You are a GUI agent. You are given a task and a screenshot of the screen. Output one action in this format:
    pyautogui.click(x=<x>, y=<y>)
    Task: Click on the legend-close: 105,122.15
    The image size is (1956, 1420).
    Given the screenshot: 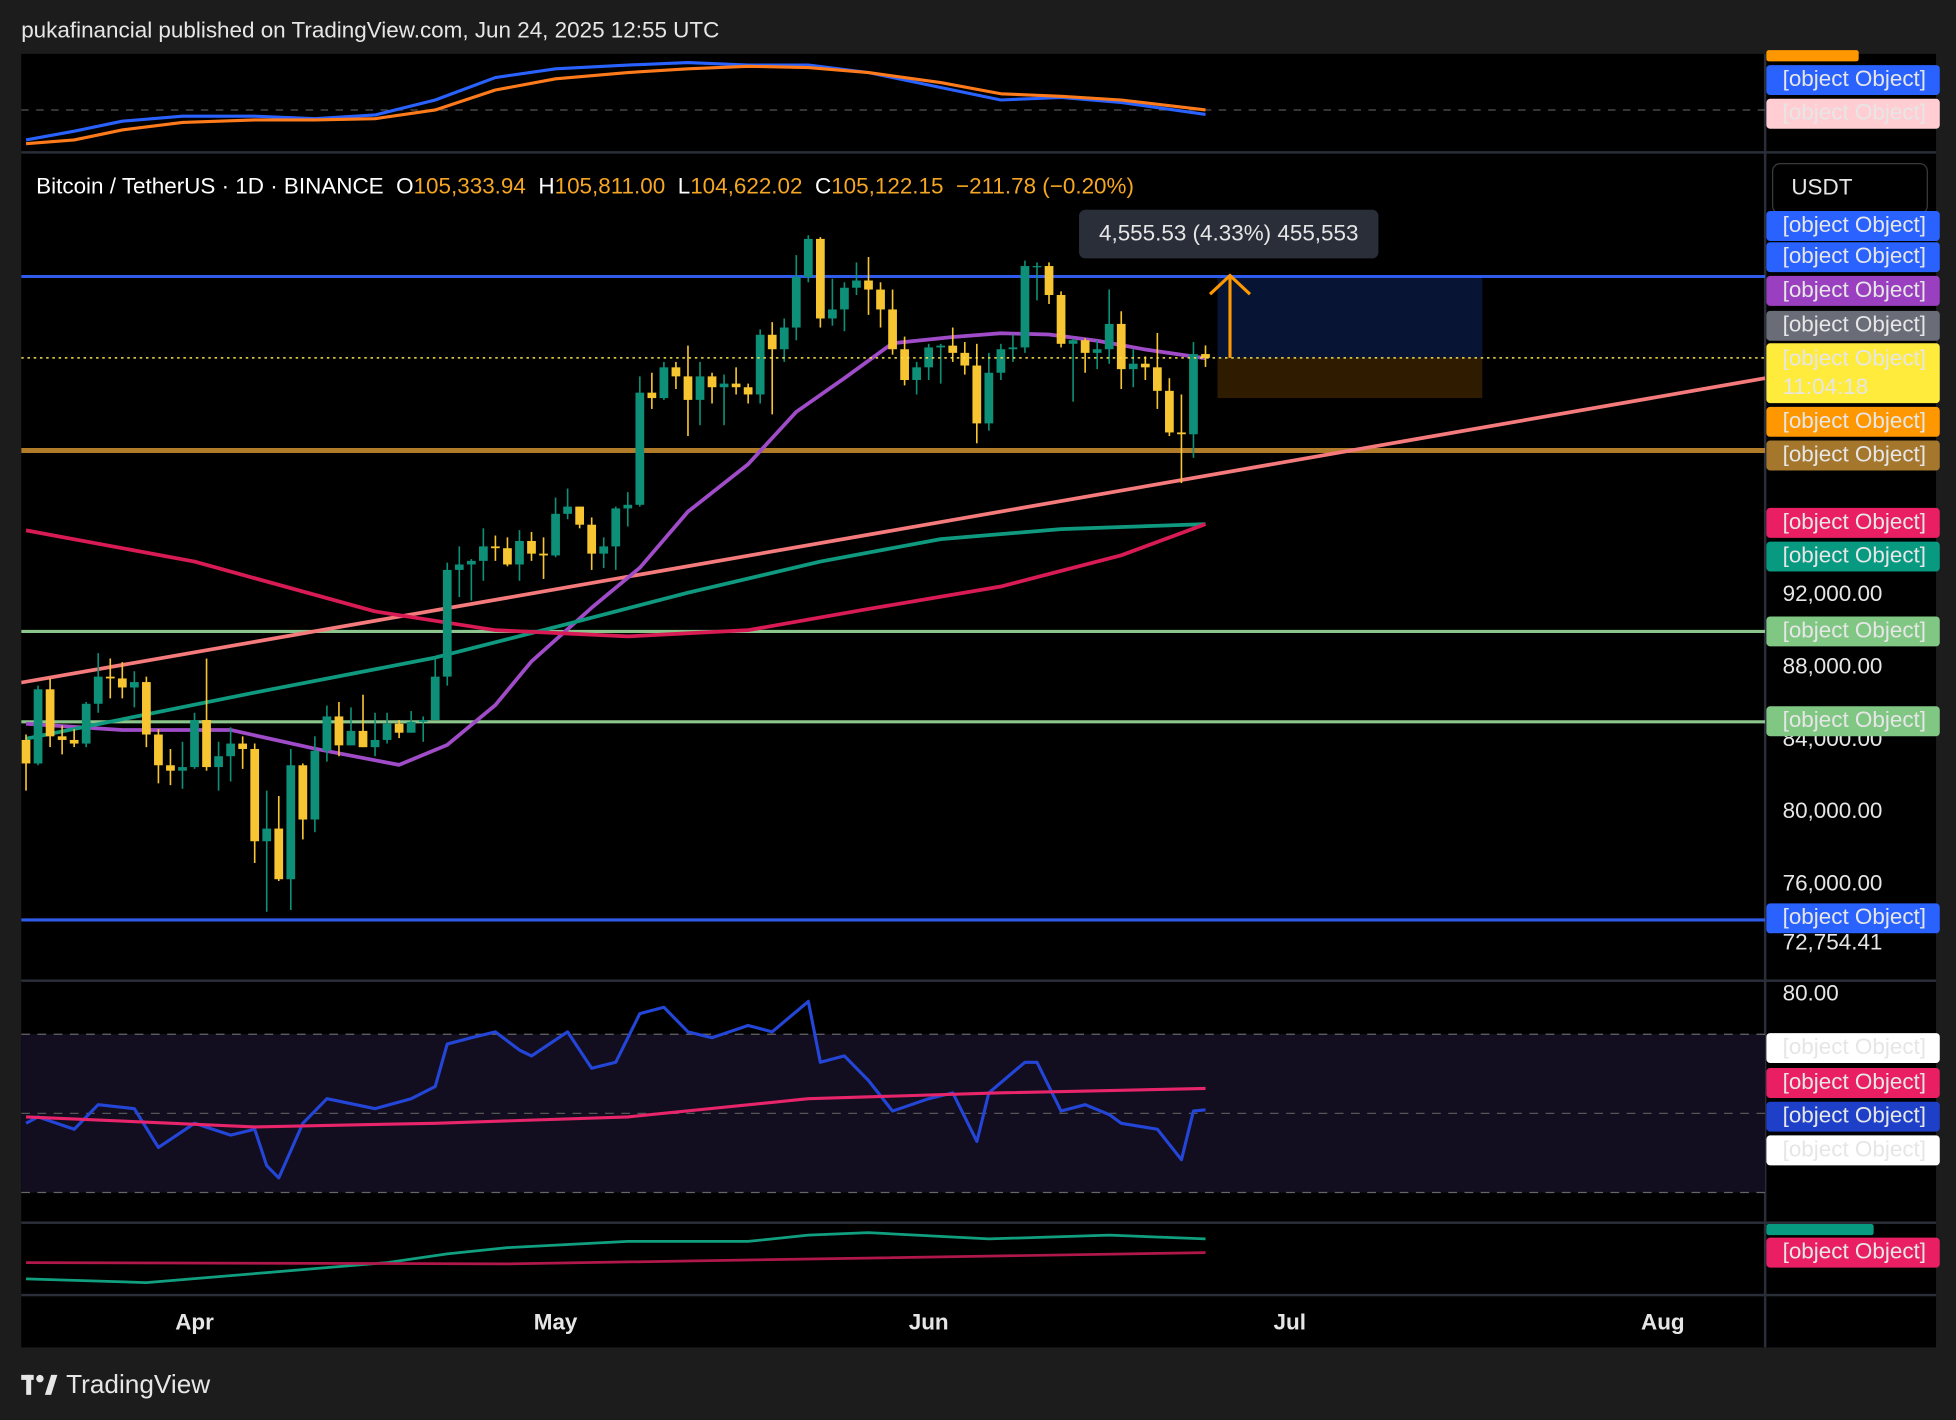 What is the action you would take?
    pyautogui.click(x=887, y=185)
    